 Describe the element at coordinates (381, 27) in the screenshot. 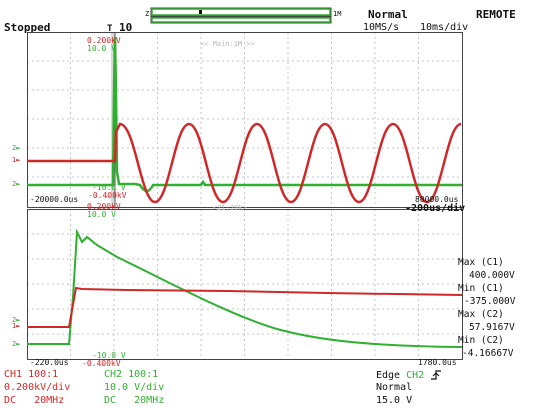

I see `sample-rate: 10MS/s` at that location.